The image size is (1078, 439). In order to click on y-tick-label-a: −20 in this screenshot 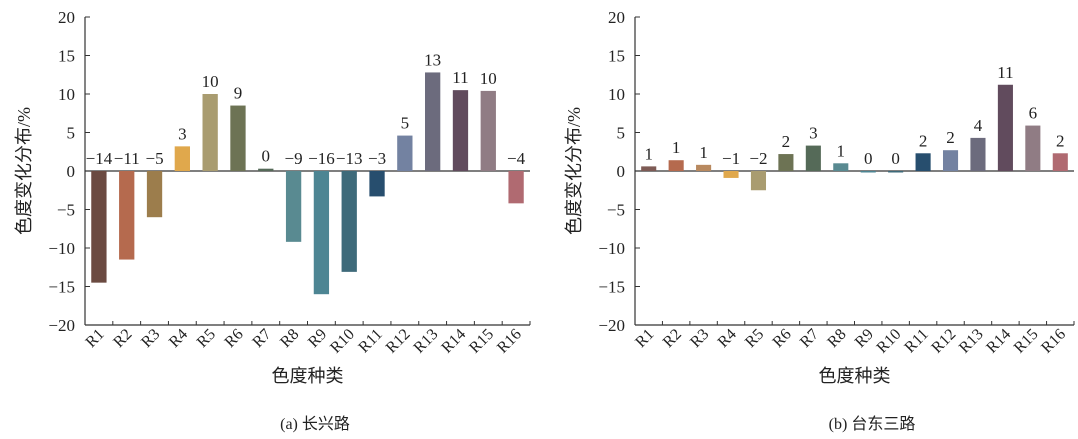, I will do `click(61, 325)`.